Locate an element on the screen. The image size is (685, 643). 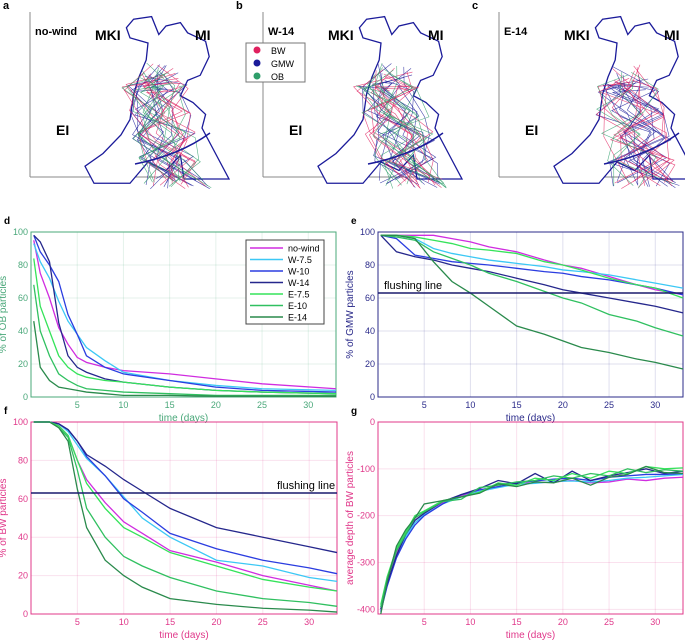
y-axis-label: % of BW particles is located at coordinates (4, 518).